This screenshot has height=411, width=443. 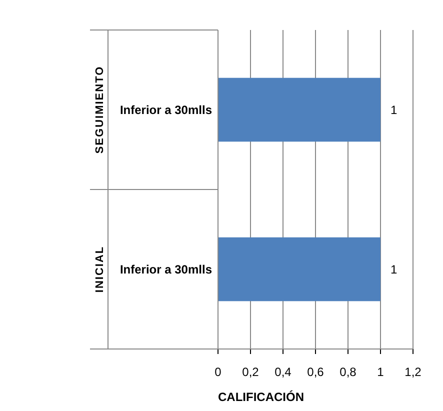 I want to click on text: SEGUIMIENTO, so click(x=100, y=110).